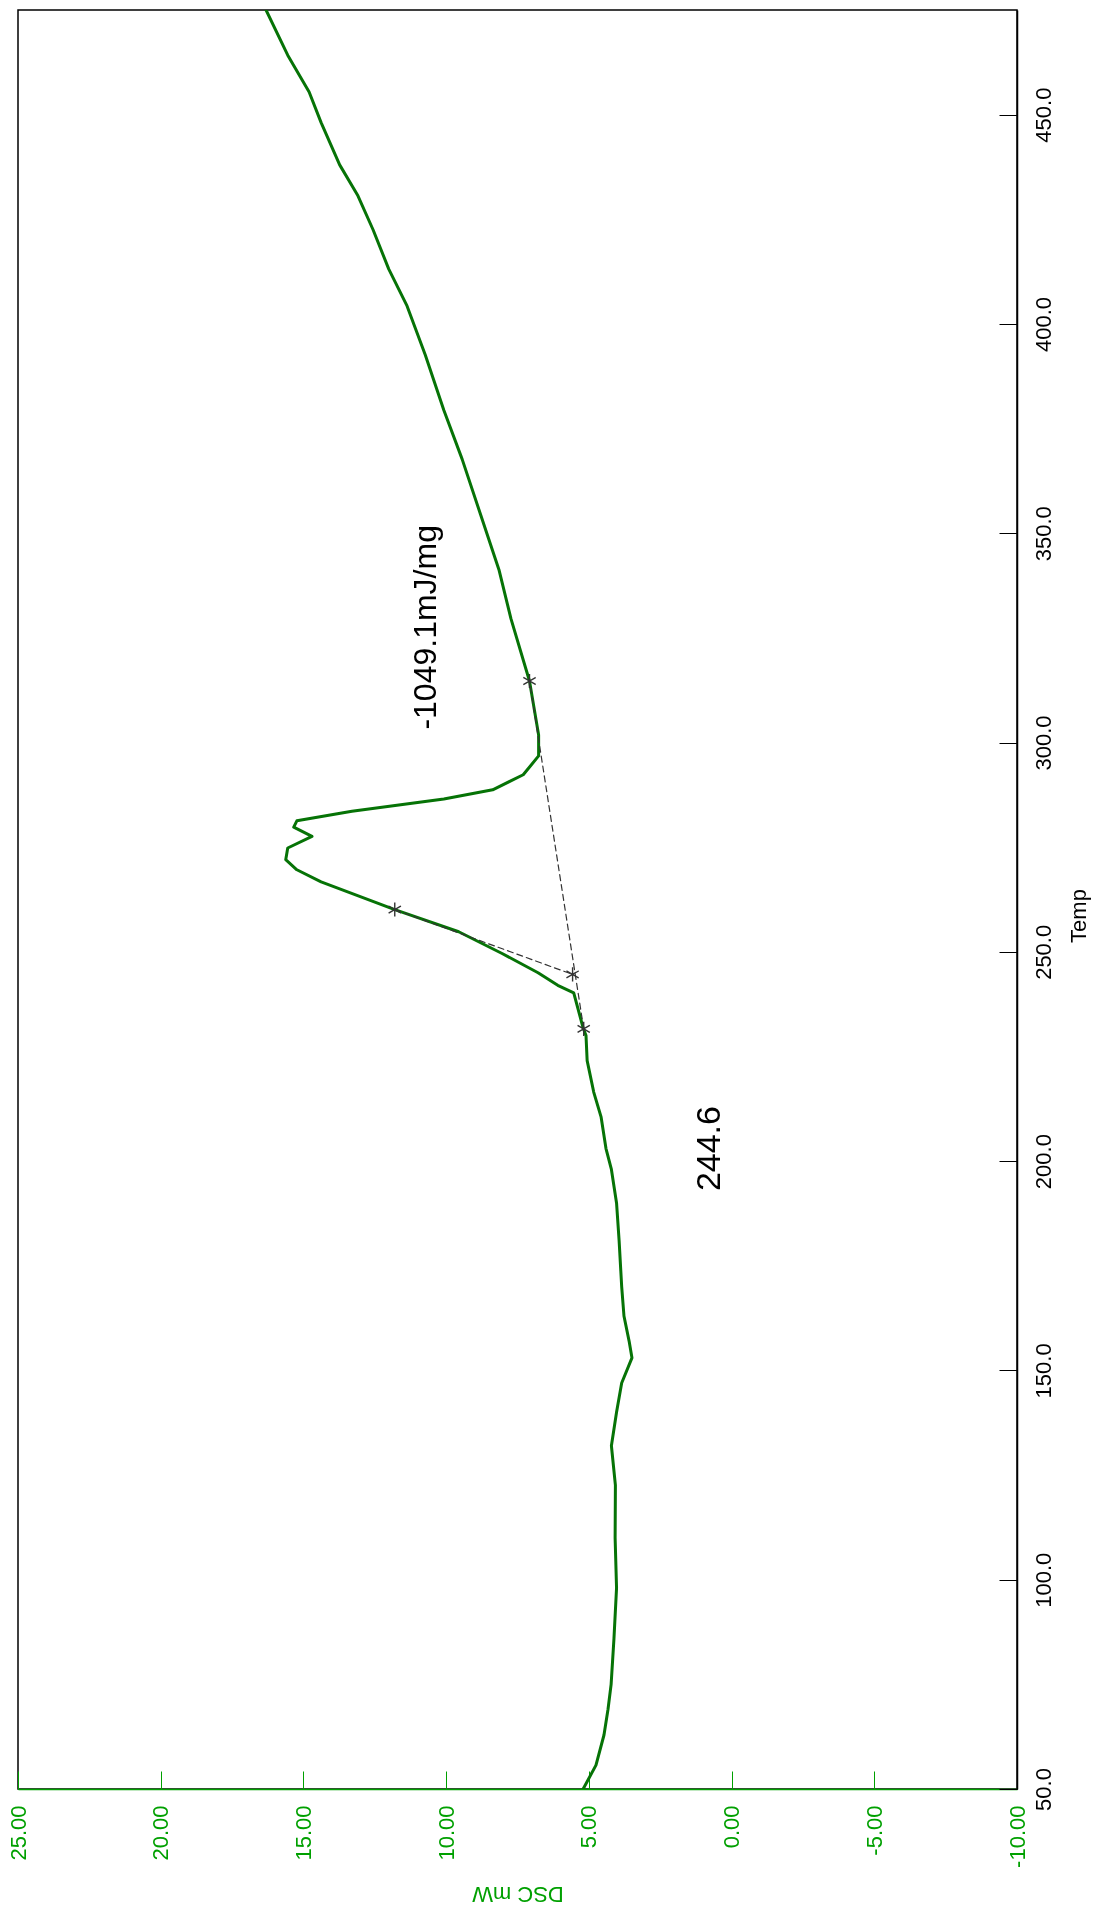 This screenshot has height=1932, width=1096. I want to click on y-tick-label: 350.0, so click(1043, 534).